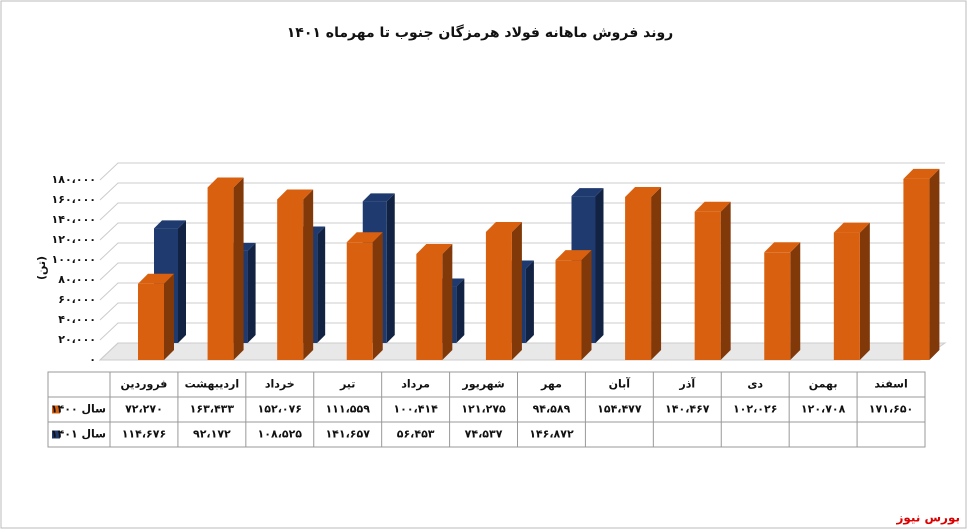 This screenshot has width=967, height=529. What do you see at coordinates (416, 434) in the screenshot?
I see `data-label: ۵۶،۴۵۳` at bounding box center [416, 434].